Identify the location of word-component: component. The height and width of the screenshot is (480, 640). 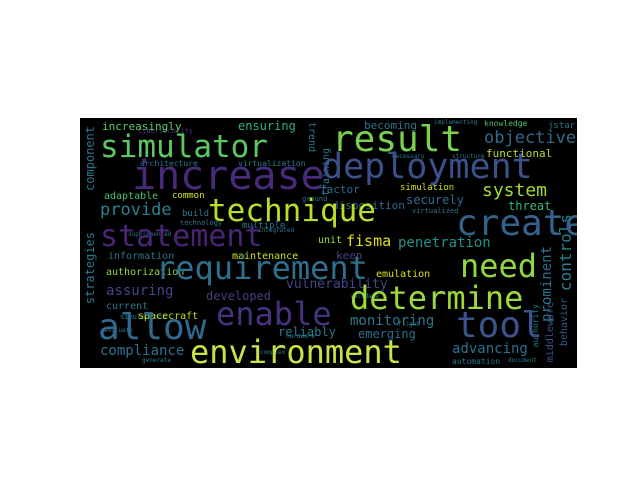
(90, 159).